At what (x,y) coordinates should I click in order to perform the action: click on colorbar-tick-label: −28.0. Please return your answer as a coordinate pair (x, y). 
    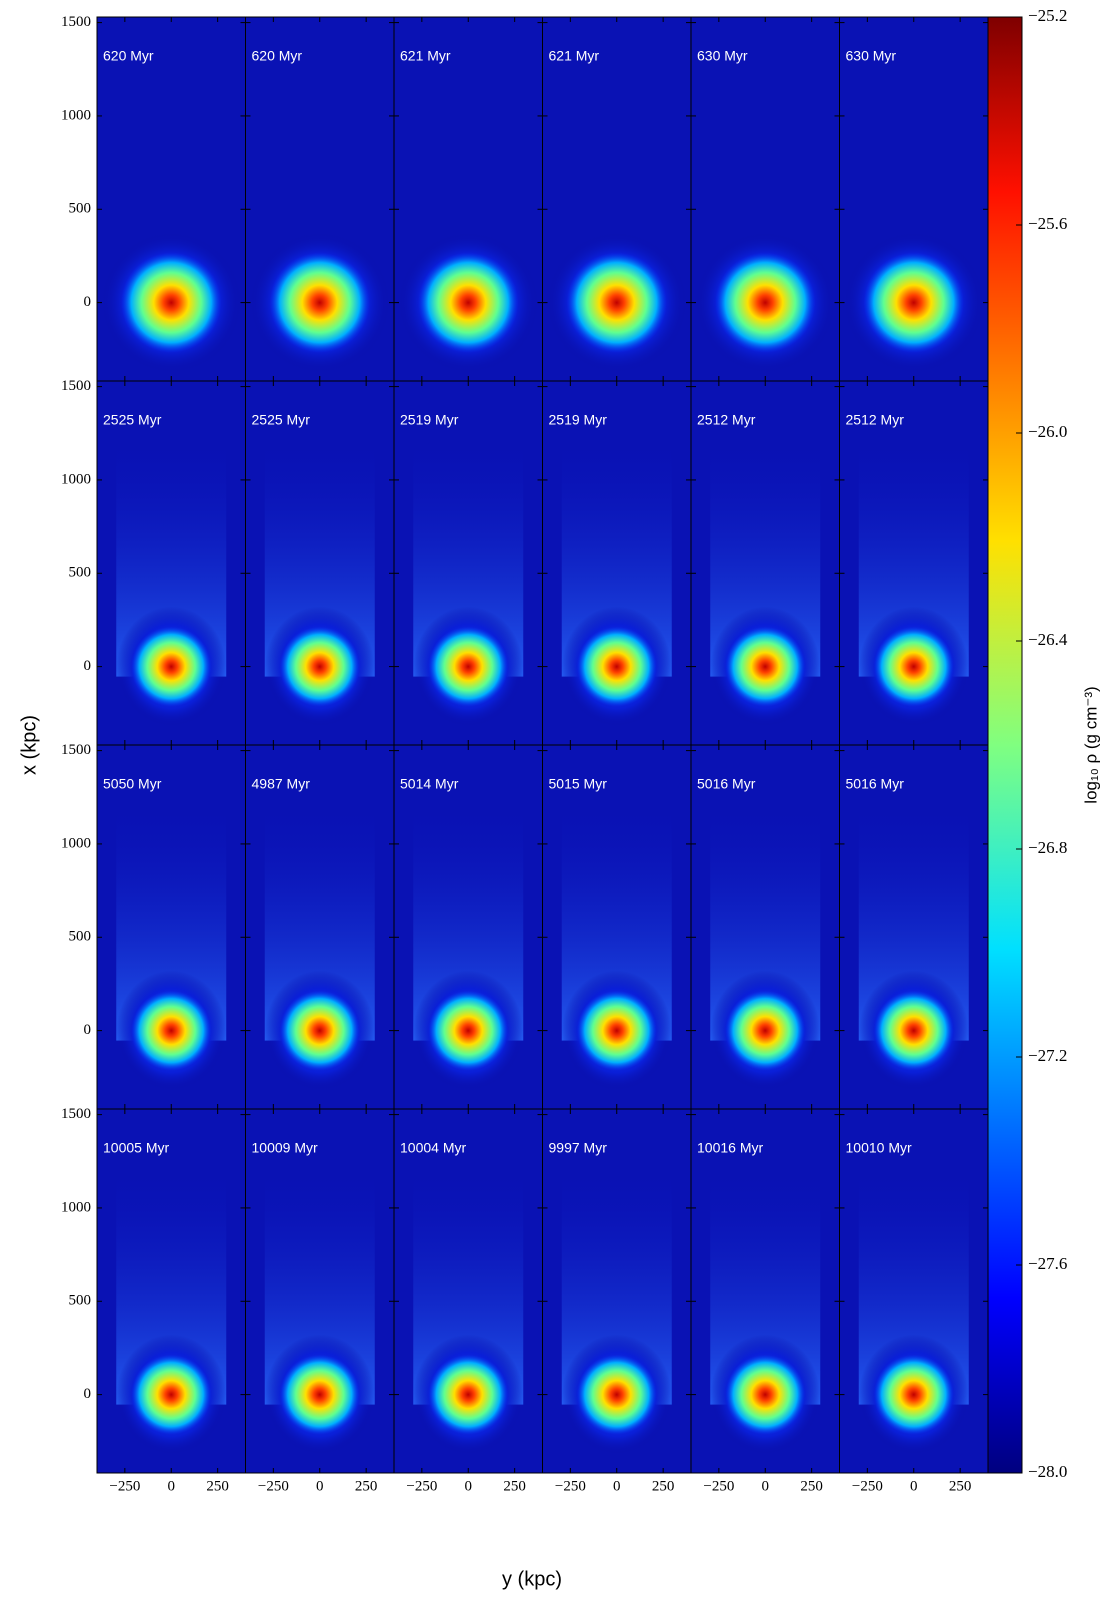
    Looking at the image, I should click on (1047, 1471).